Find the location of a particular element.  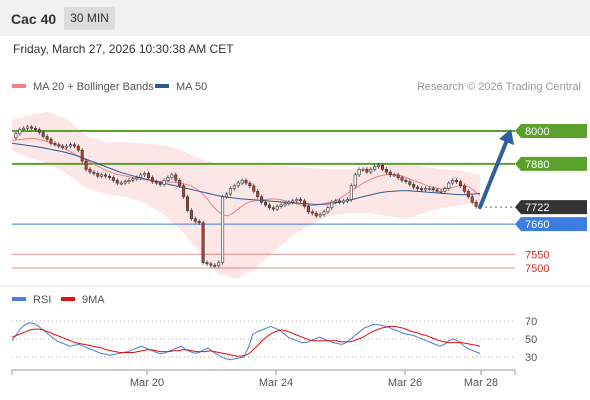

x-tick-label: Mar 24 is located at coordinates (276, 383).